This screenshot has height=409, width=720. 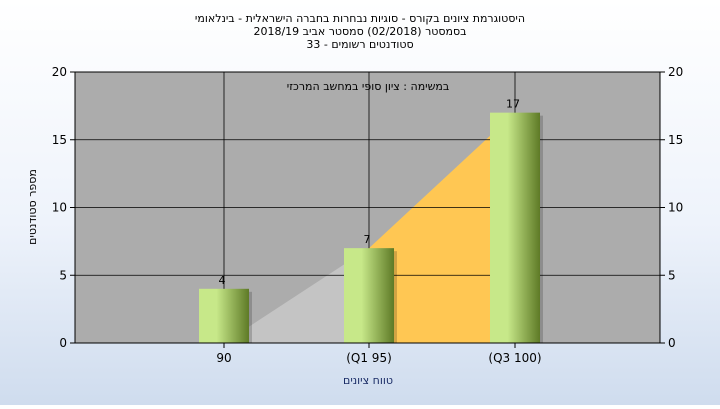 I want to click on chart-title-line-2: בסמסטר (02/2018) סמסטר אביב 2018/19, so click(x=359, y=31).